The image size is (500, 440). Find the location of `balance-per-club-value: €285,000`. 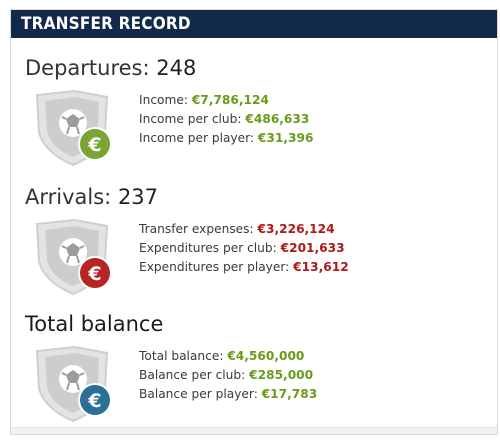

balance-per-club-value: €285,000 is located at coordinates (281, 375).